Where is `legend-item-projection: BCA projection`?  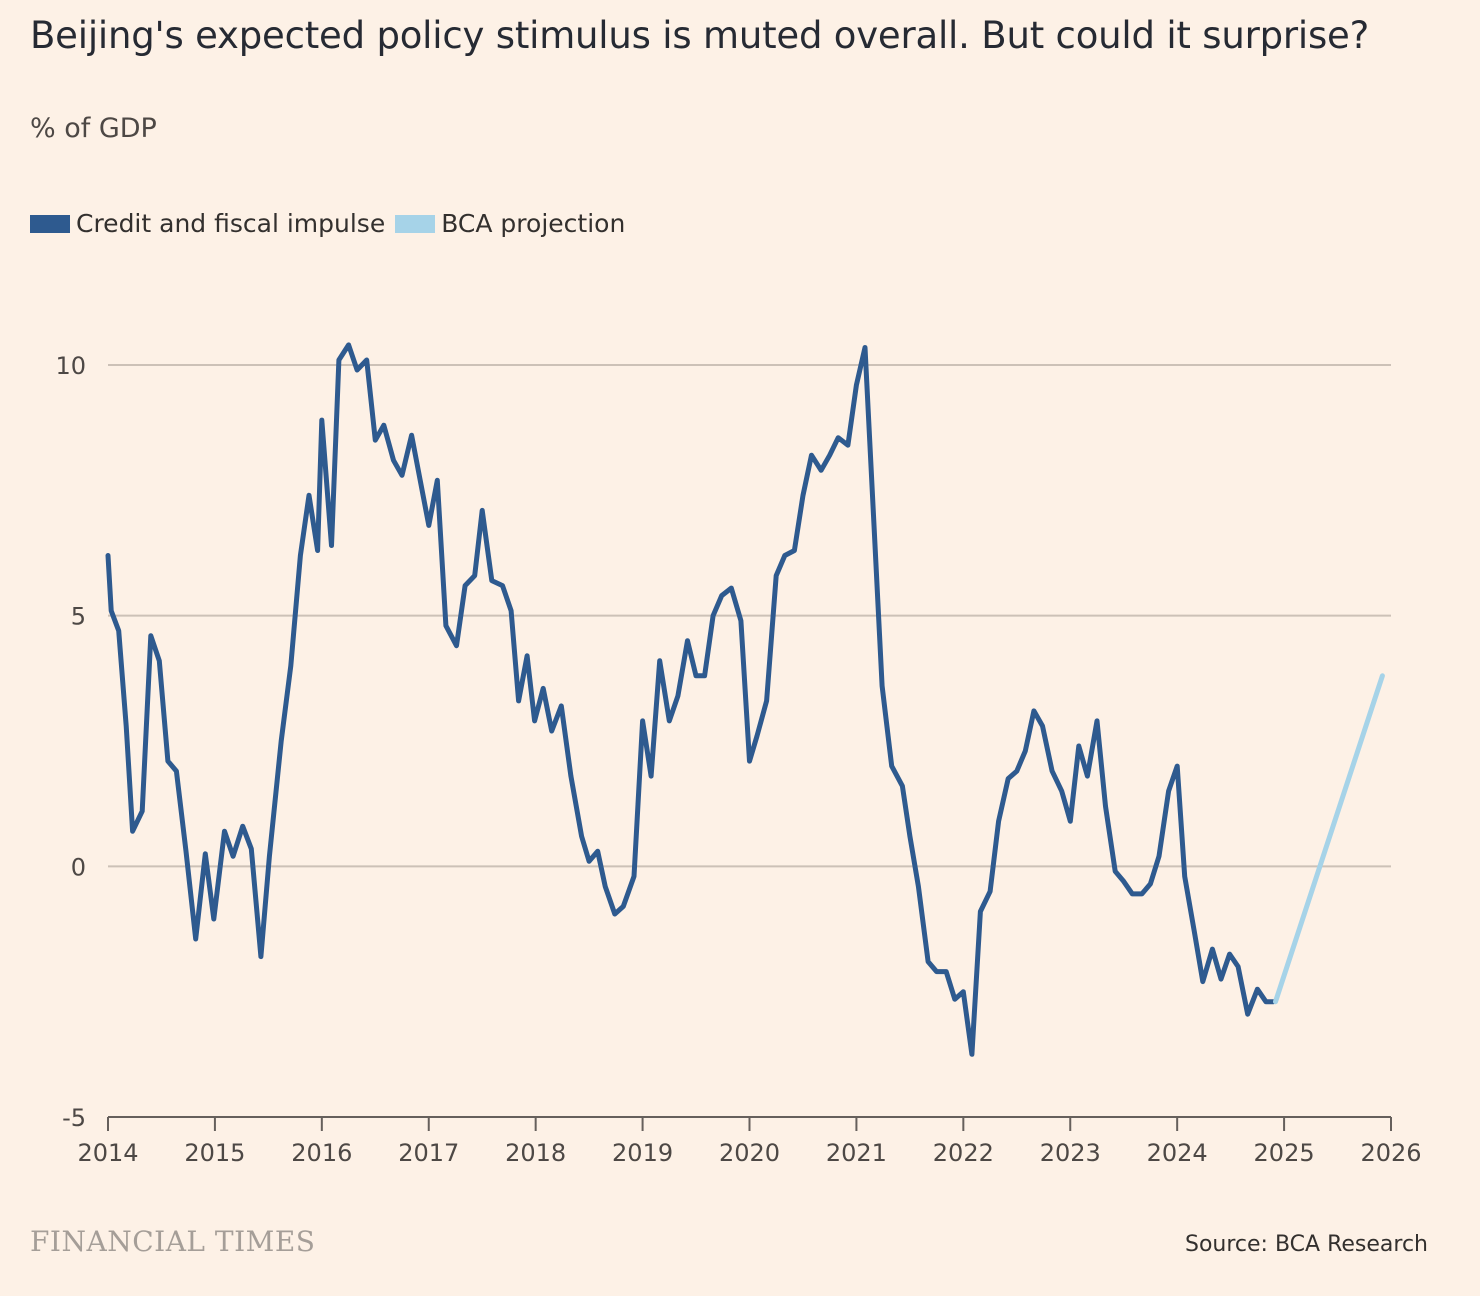
legend-item-projection: BCA projection is located at coordinates (510, 223).